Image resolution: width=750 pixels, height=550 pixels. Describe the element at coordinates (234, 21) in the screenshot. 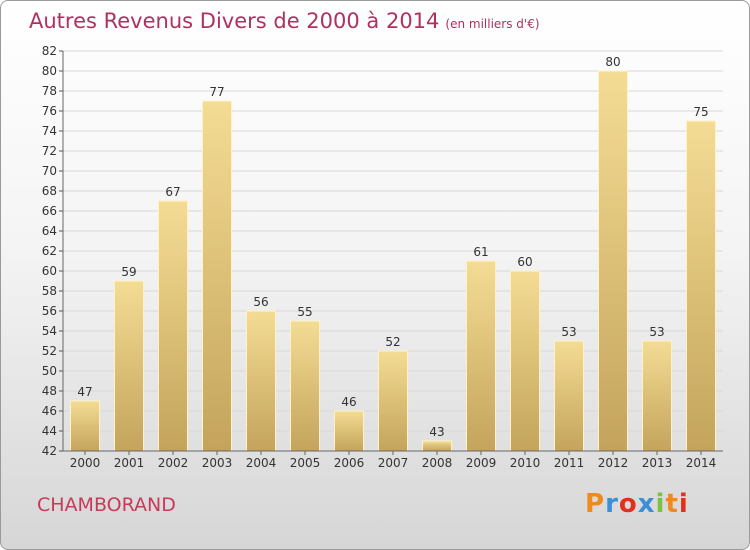

I see `title-text: Autres Revenus Divers de 2000 à 2014` at that location.